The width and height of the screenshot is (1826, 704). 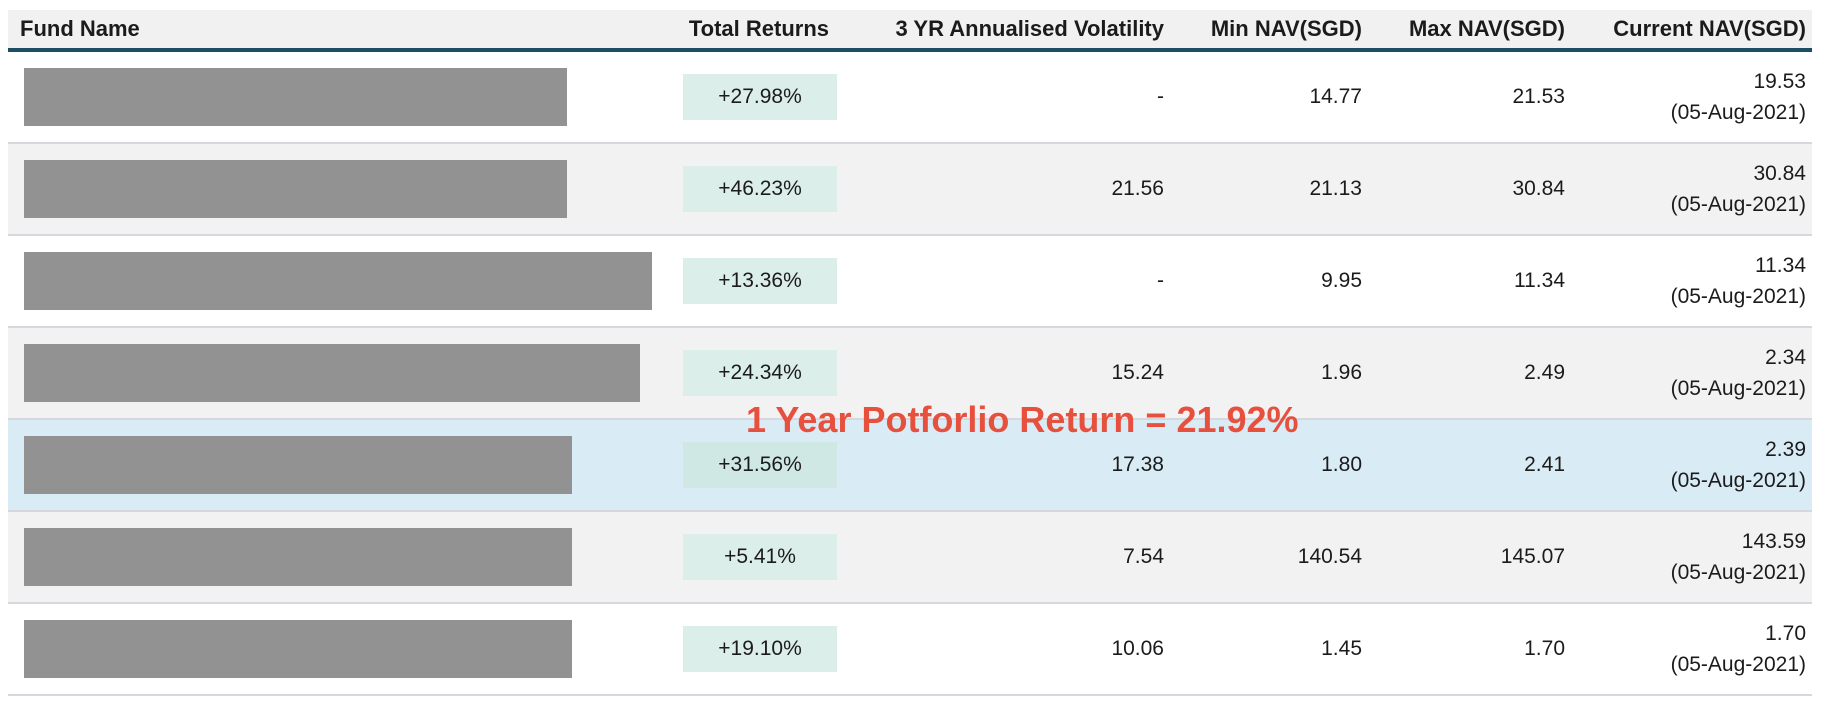 What do you see at coordinates (760, 97) in the screenshot?
I see `total-returns-chip: +27.98%` at bounding box center [760, 97].